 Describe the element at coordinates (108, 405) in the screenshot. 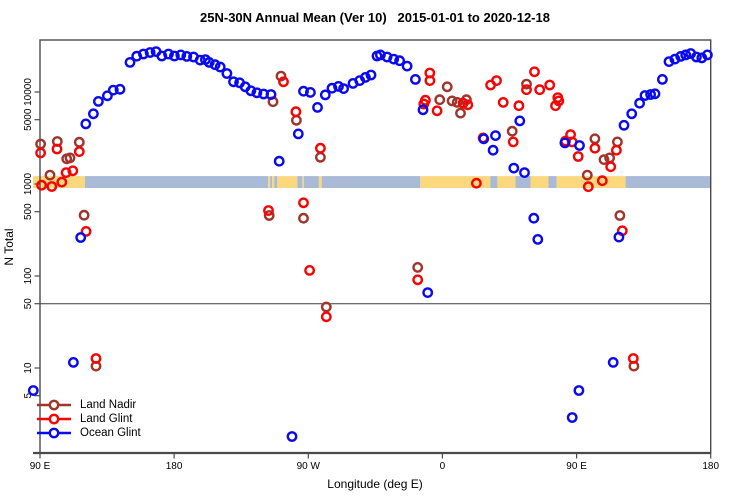

I see `legend-label-land-nadir: Land Nadir` at that location.